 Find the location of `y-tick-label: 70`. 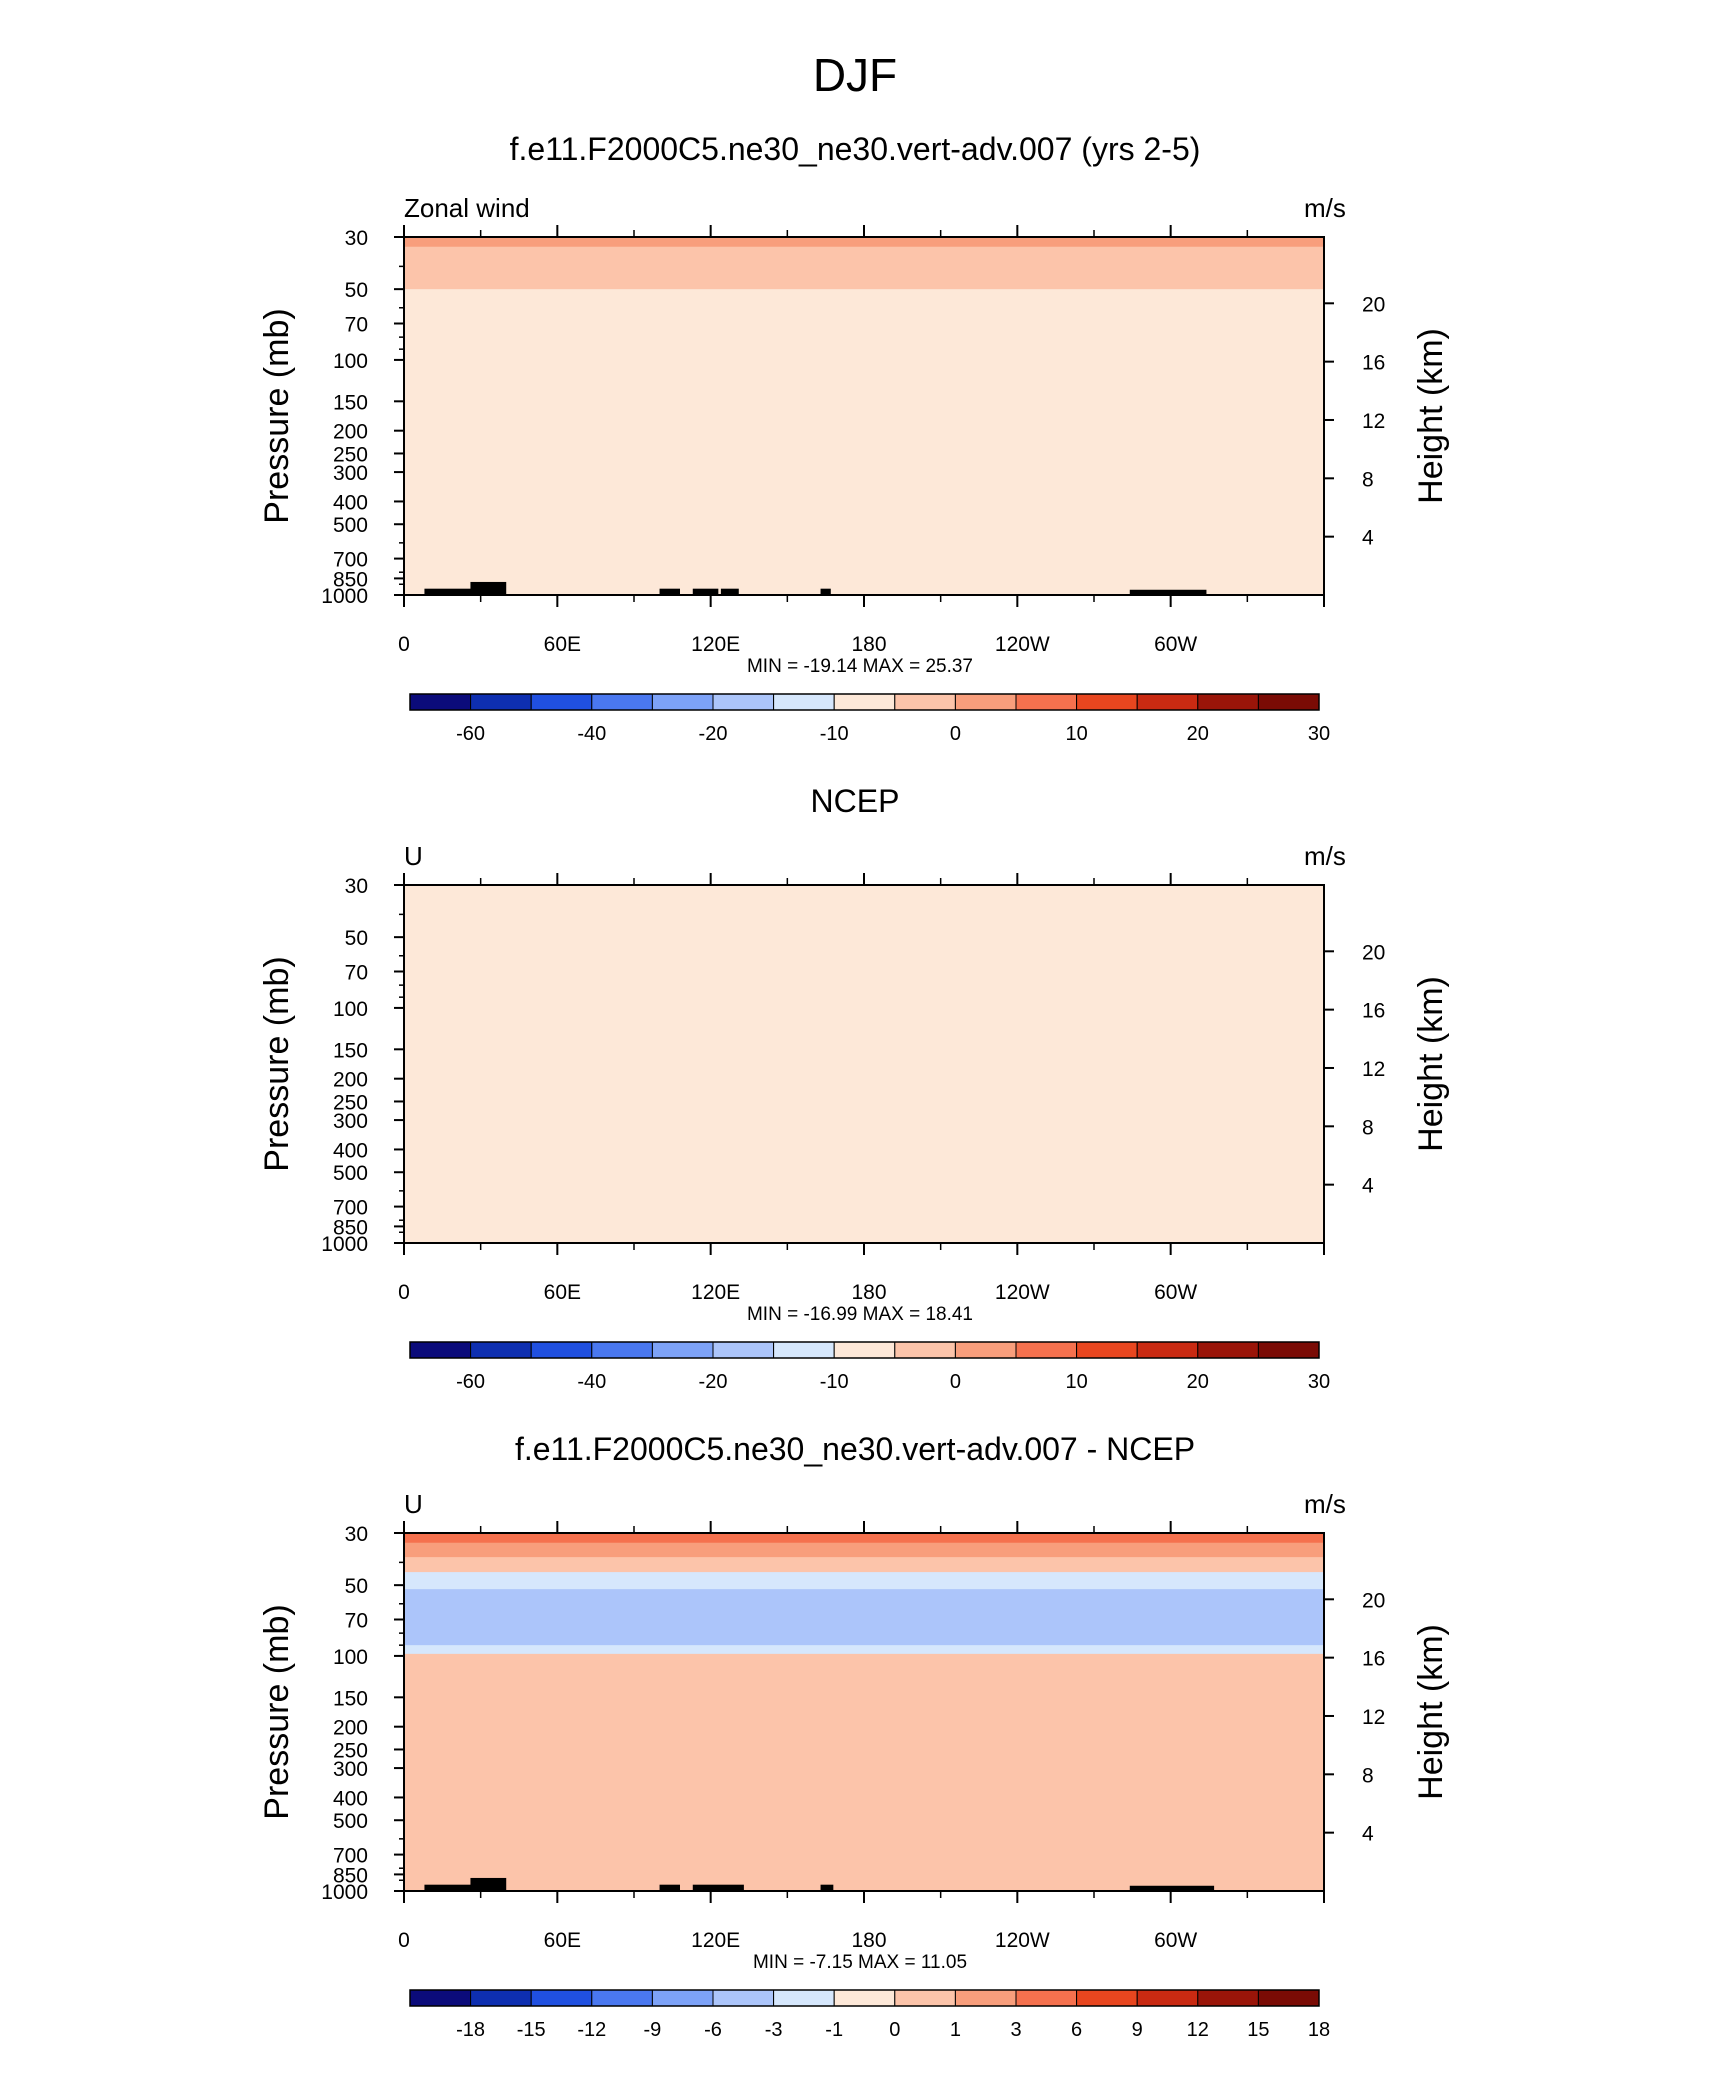

y-tick-label: 70 is located at coordinates (356, 1621).